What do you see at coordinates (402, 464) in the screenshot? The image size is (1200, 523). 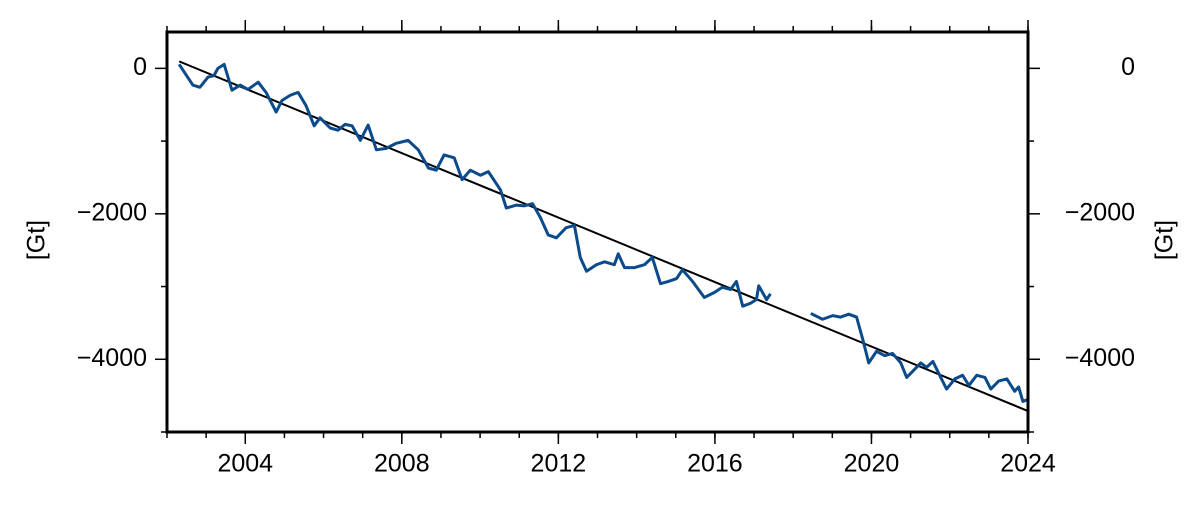 I see `x-tick-label: 2008` at bounding box center [402, 464].